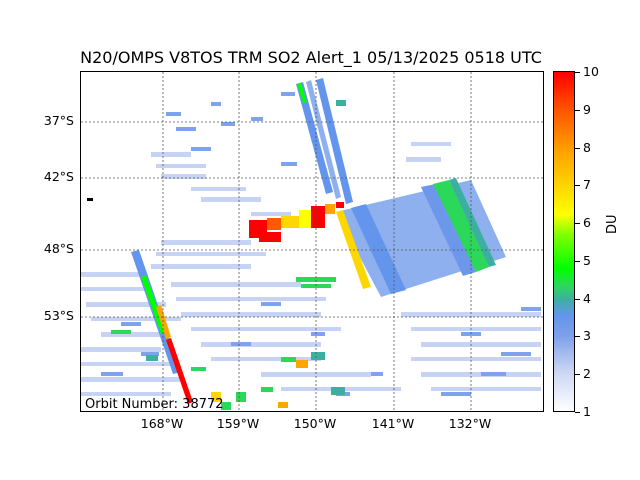 The image size is (640, 480). Describe the element at coordinates (587, 109) in the screenshot. I see `colorbar-tick-label: 9` at that location.